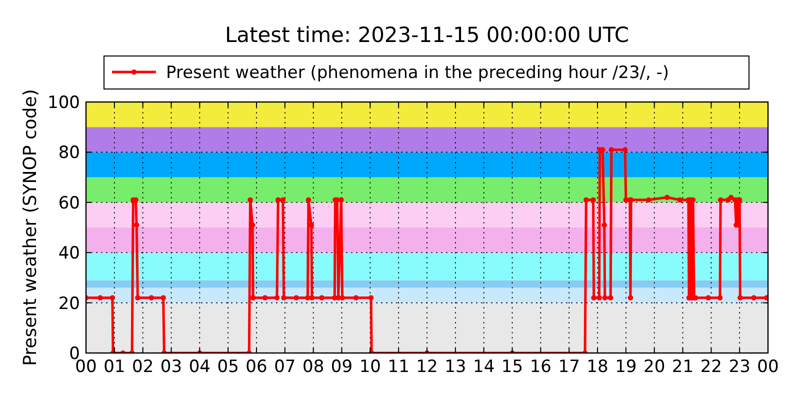 The image size is (800, 400). Describe the element at coordinates (768, 367) in the screenshot. I see `x-tick-label: 00` at that location.